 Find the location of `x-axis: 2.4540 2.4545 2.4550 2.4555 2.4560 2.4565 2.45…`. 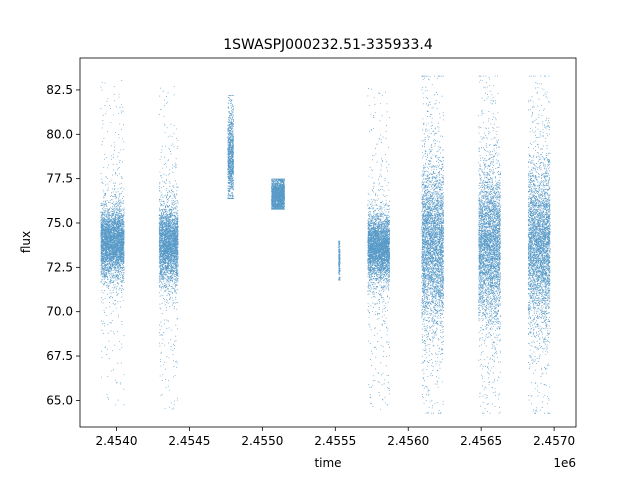

x-axis: 2.4540 2.4545 2.4550 2.4555 2.4560 2.4565 2.45… is located at coordinates (335, 437).